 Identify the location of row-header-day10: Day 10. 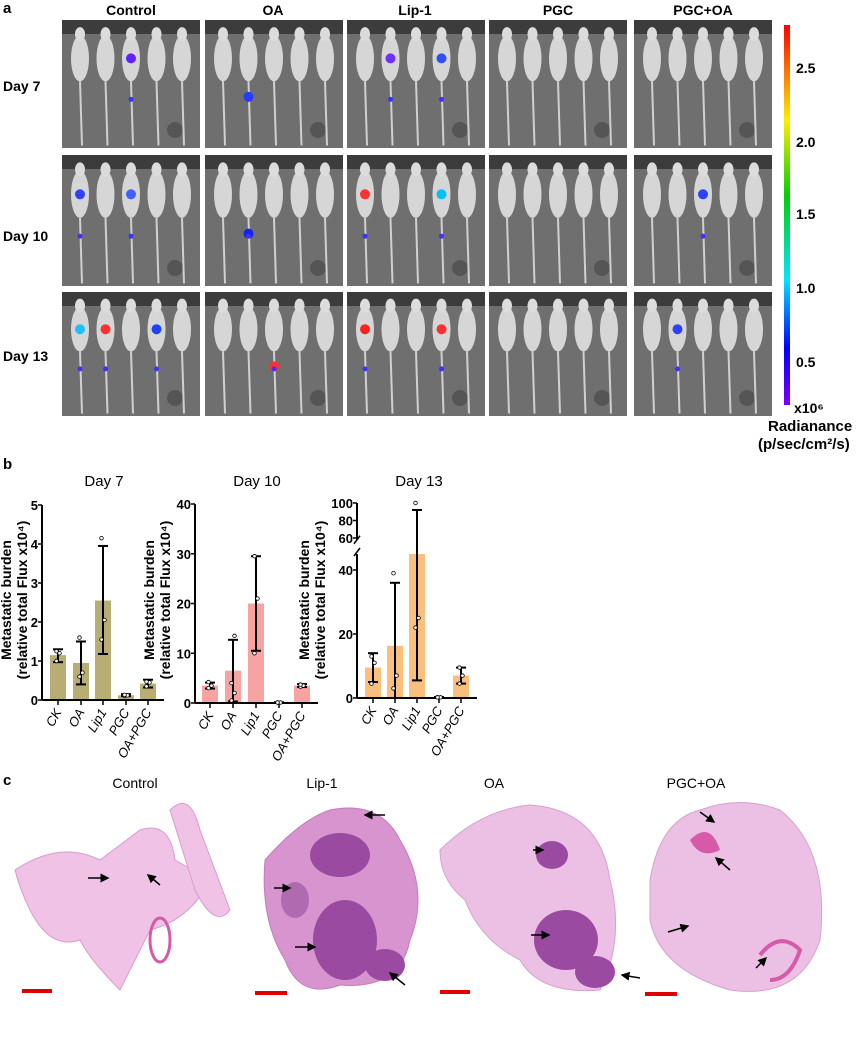
(26, 236).